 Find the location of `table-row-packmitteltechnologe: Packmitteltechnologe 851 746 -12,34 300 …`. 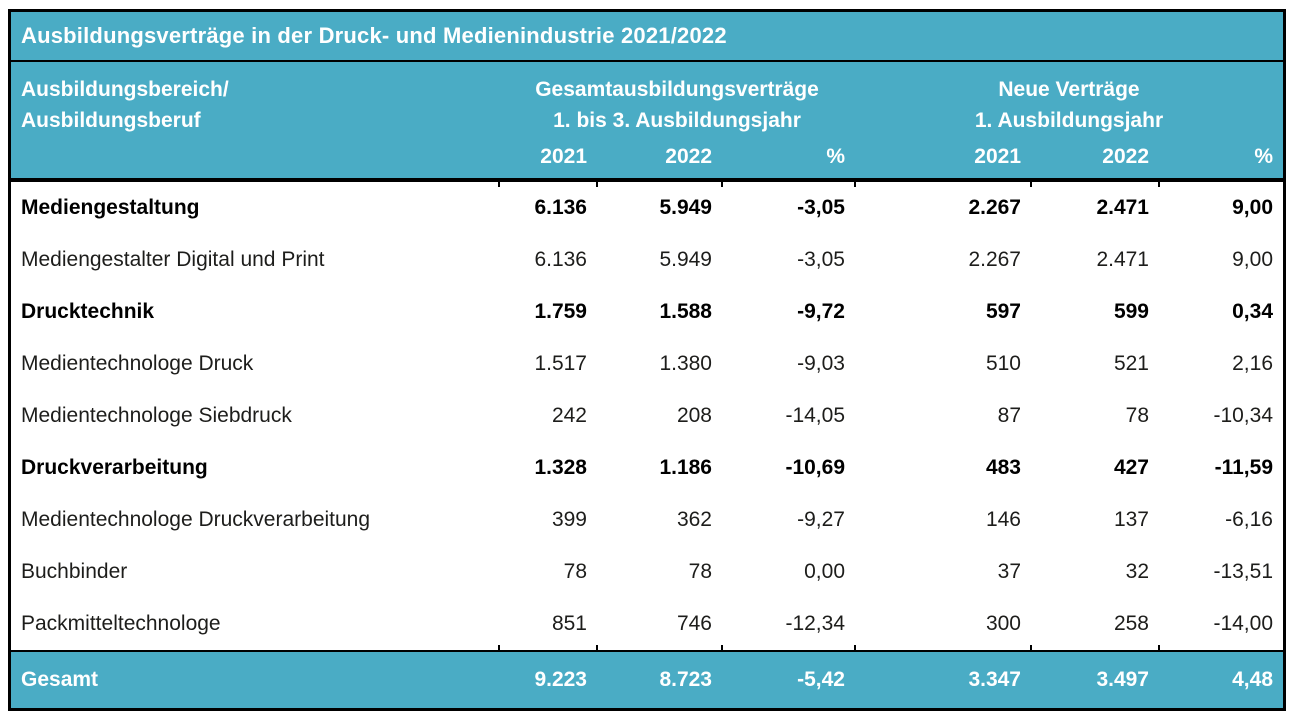

table-row-packmitteltechnologe: Packmitteltechnologe 851 746 -12,34 300 … is located at coordinates (647, 624).